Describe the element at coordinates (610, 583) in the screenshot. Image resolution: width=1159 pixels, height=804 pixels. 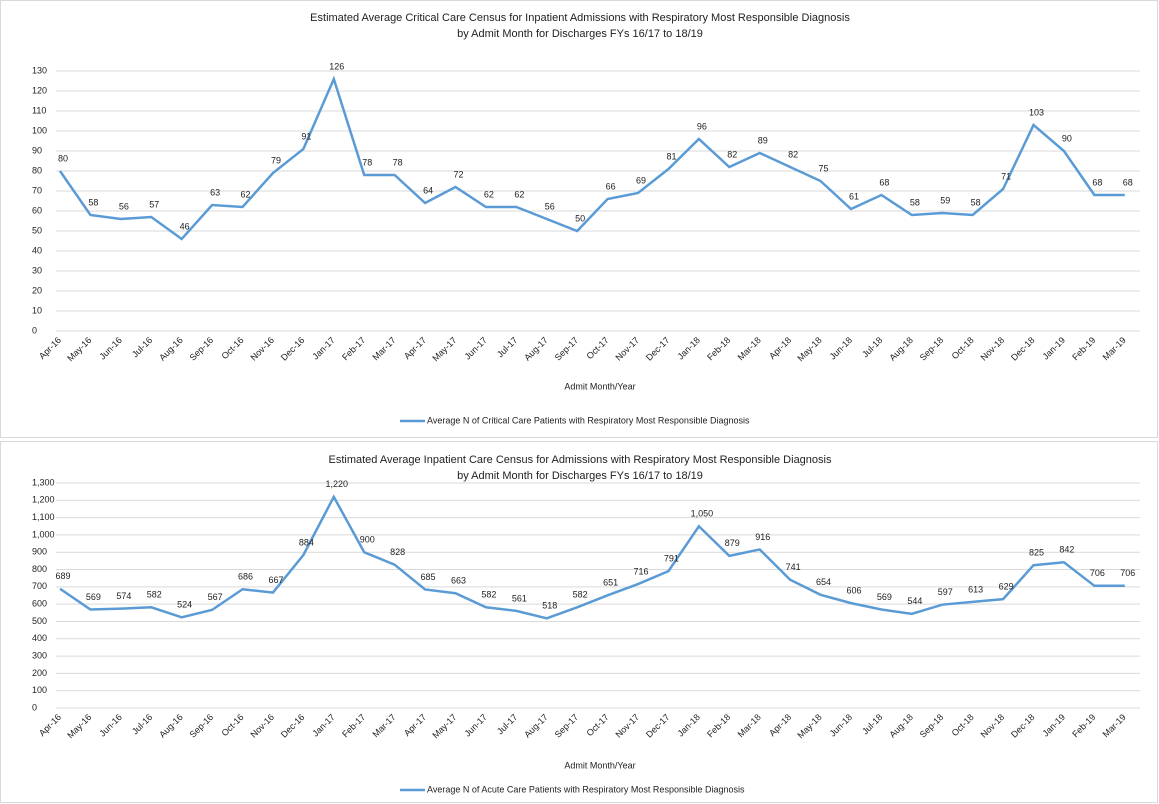
I see `data-label: 651` at that location.